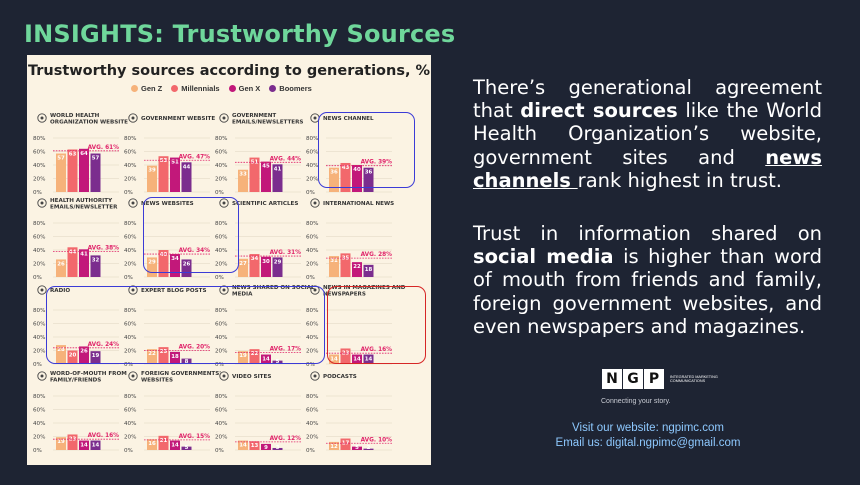 Image resolution: width=860 pixels, height=485 pixels. I want to click on document-icon, so click(224, 203).